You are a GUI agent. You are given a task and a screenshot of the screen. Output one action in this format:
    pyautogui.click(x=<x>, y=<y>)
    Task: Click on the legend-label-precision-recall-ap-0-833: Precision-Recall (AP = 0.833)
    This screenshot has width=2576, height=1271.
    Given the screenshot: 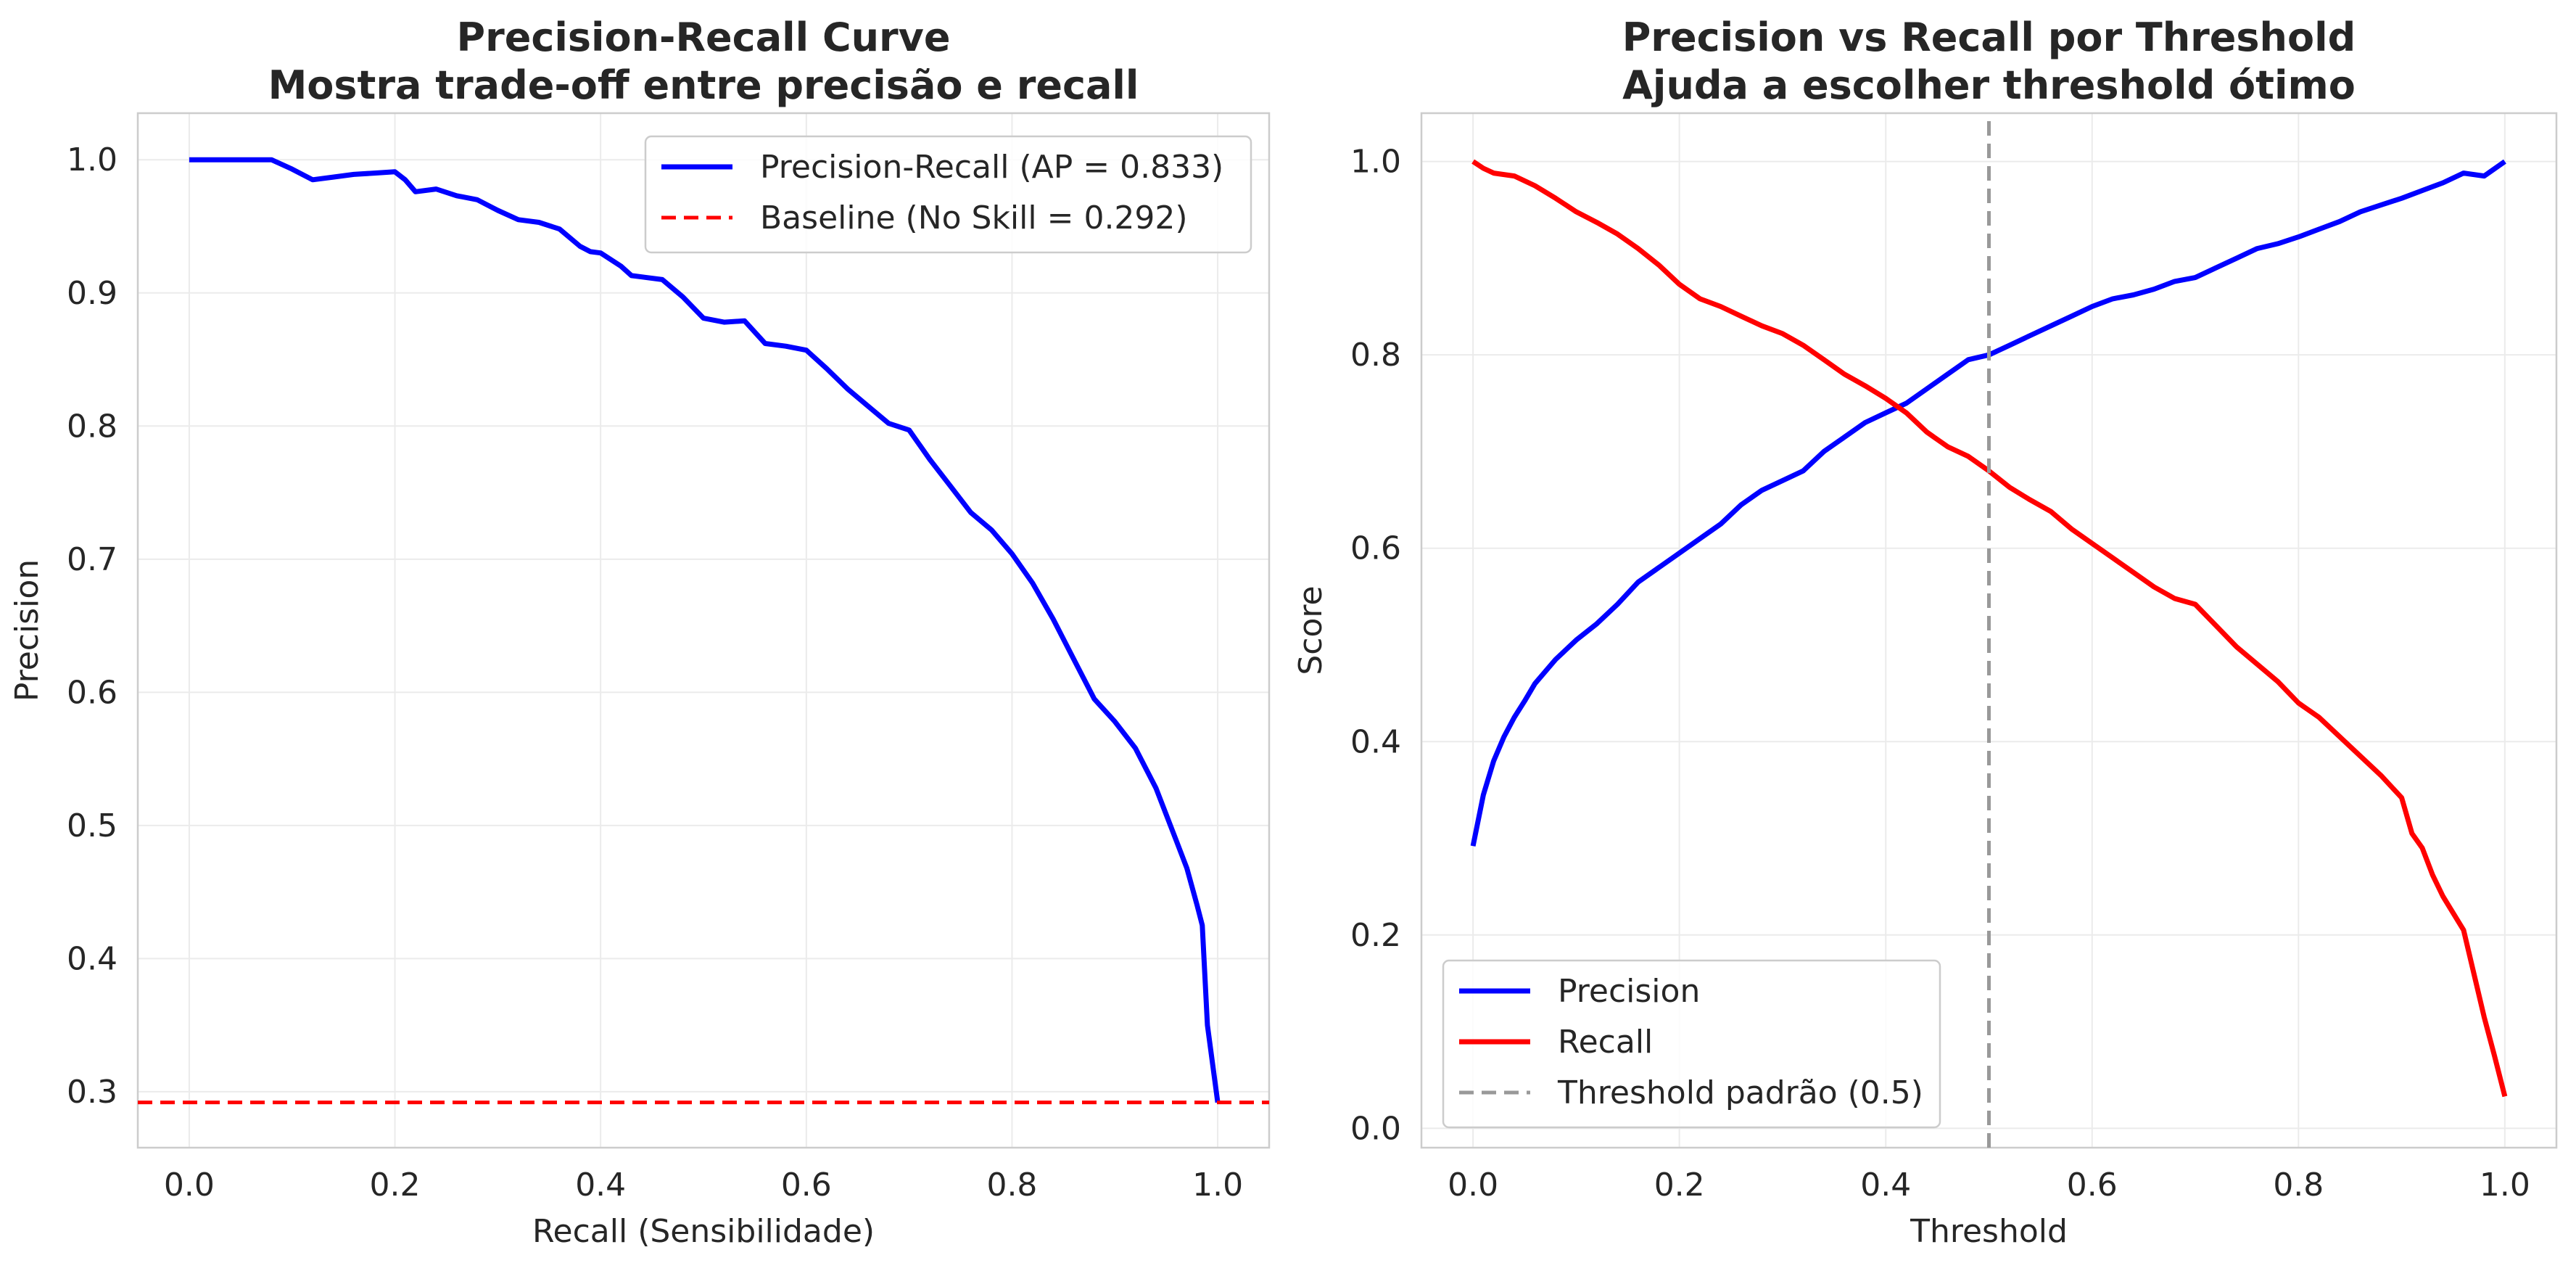 What is the action you would take?
    pyautogui.click(x=991, y=167)
    